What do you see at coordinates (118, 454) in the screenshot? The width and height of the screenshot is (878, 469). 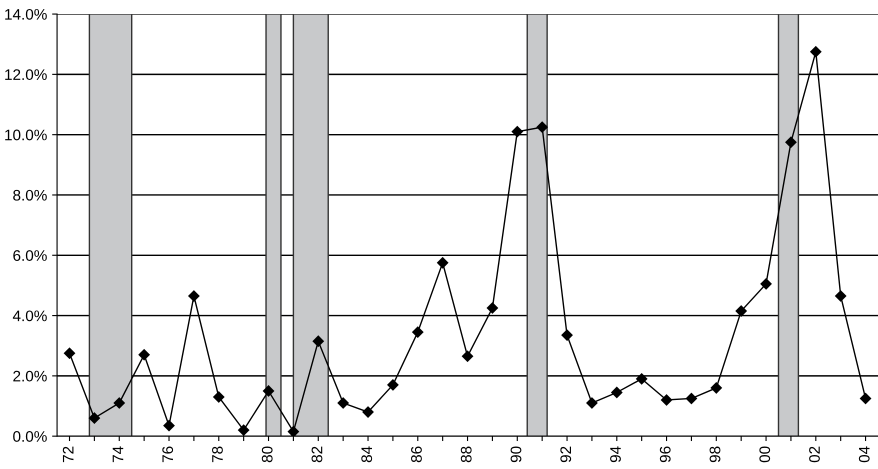 I see `x-tick-label: 74` at bounding box center [118, 454].